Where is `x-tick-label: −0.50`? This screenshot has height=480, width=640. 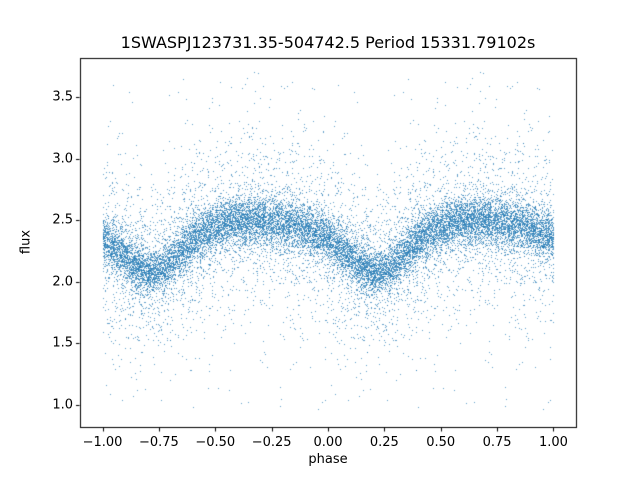 x-tick-label: −0.50 is located at coordinates (215, 442).